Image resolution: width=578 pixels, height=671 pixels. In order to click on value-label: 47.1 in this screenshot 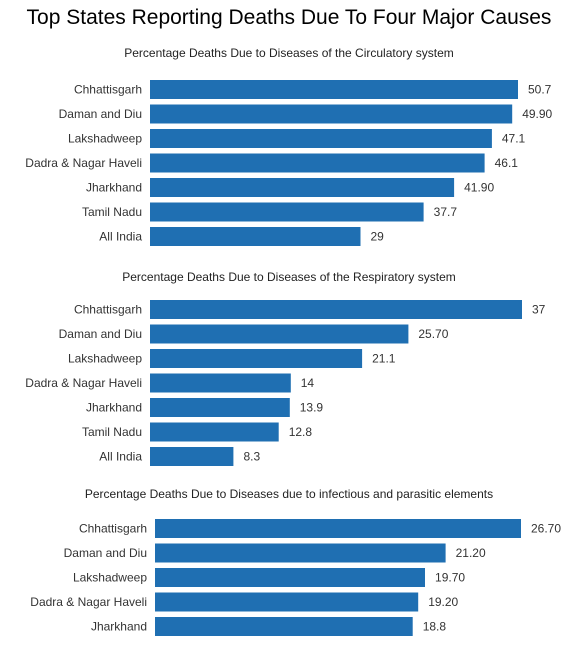, I will do `click(514, 139)`.